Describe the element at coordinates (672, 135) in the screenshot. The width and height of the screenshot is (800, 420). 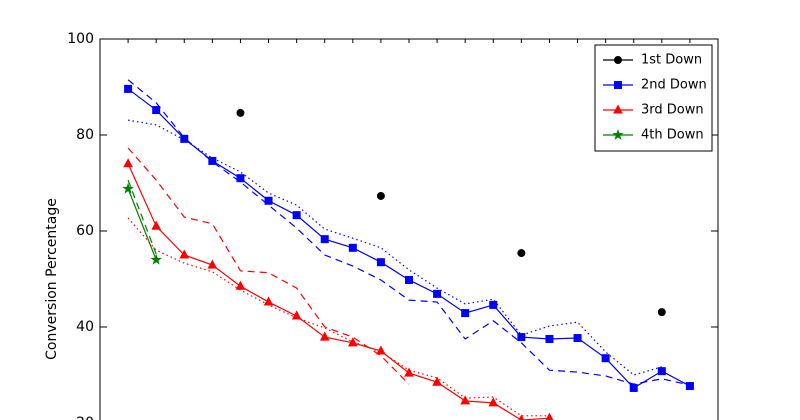
I see `legend-label: 4th Down` at that location.